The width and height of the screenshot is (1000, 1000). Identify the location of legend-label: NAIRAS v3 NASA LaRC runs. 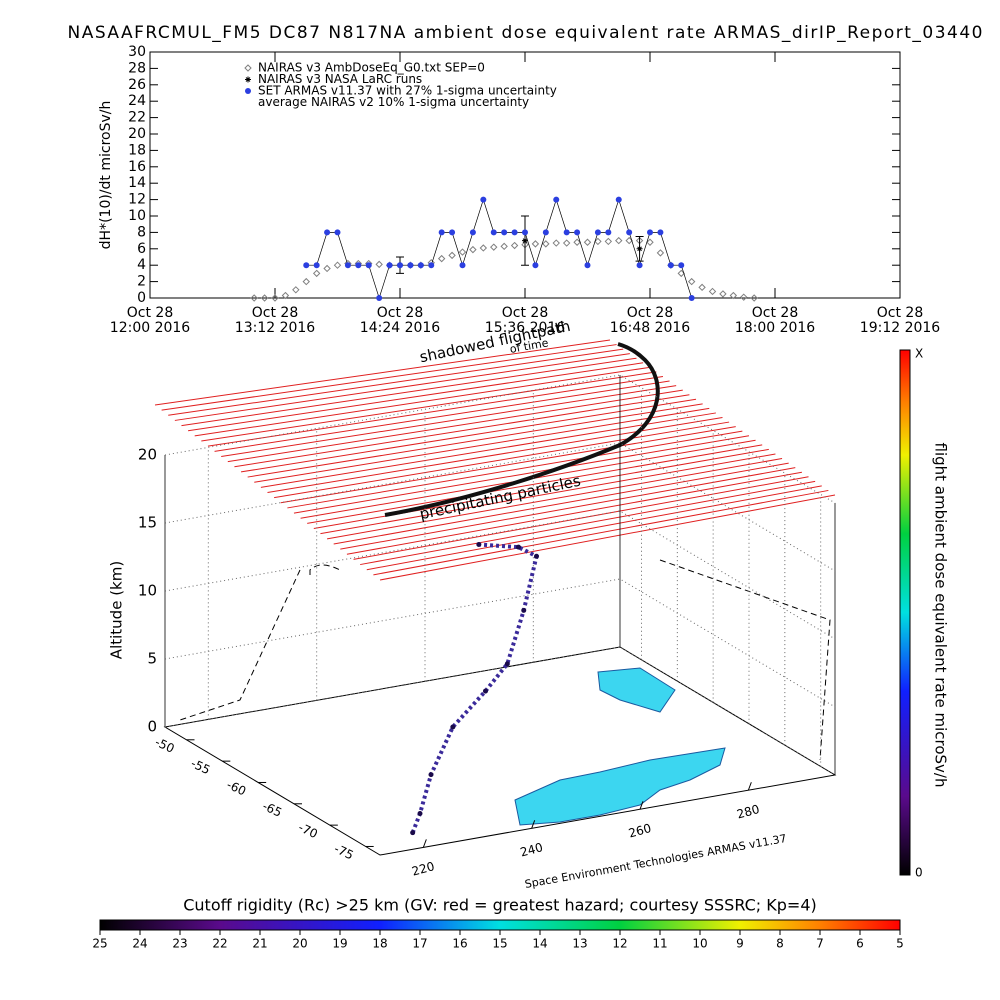
(340, 79).